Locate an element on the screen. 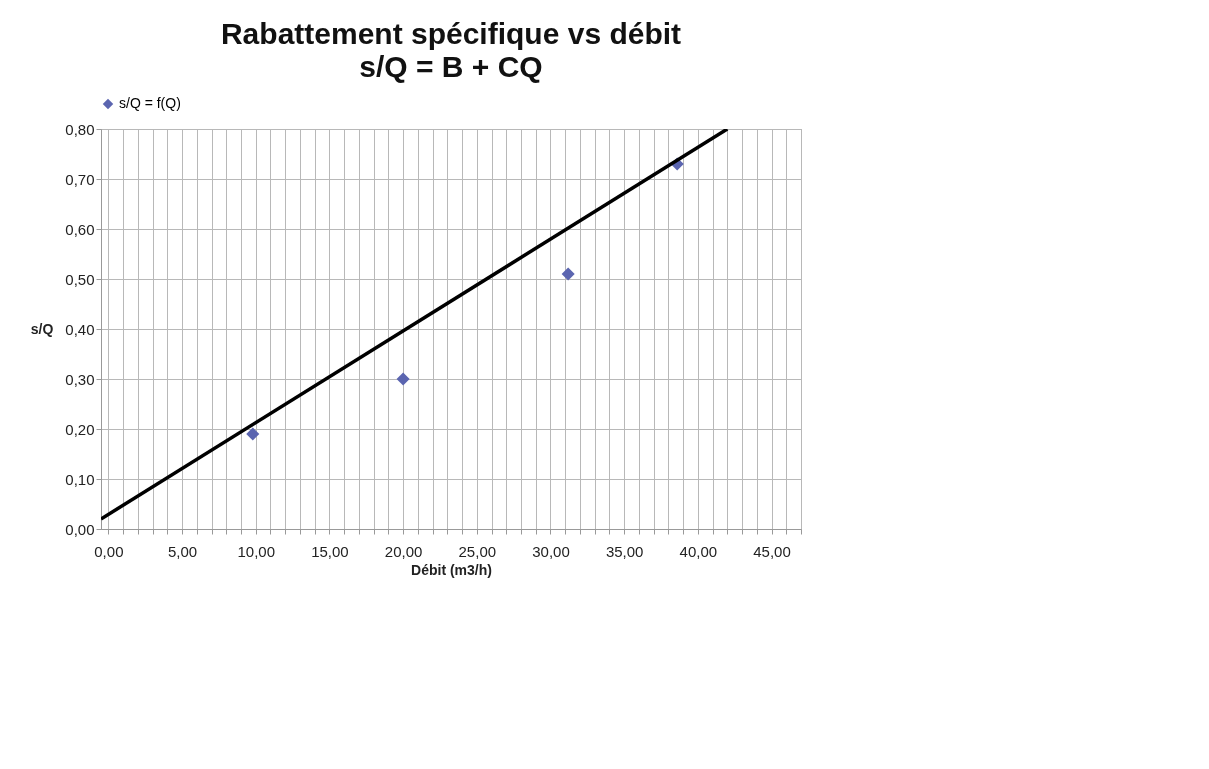 The height and width of the screenshot is (769, 1209). x-tick-label: 25,00 is located at coordinates (477, 551).